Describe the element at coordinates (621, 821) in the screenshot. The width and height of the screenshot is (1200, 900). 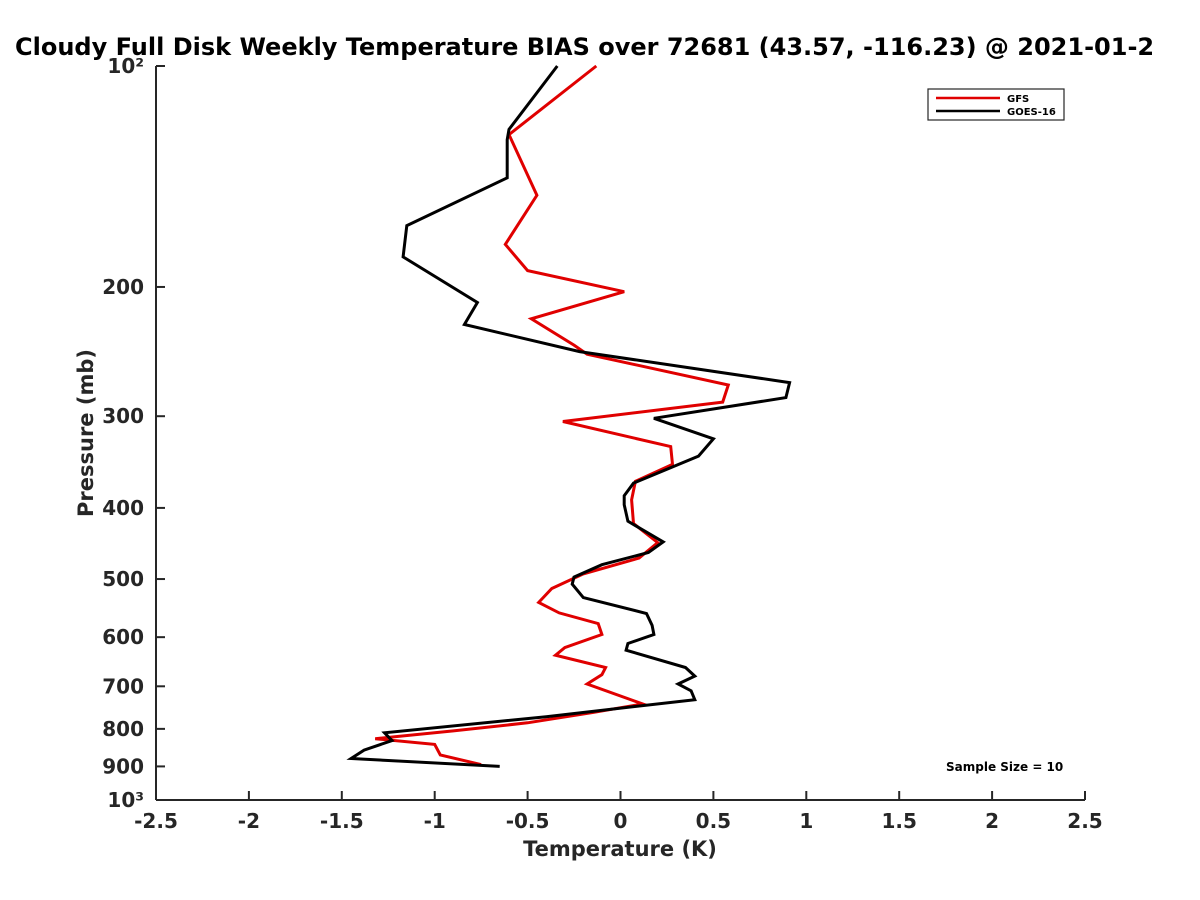
I see `x-tick-label: 0` at that location.